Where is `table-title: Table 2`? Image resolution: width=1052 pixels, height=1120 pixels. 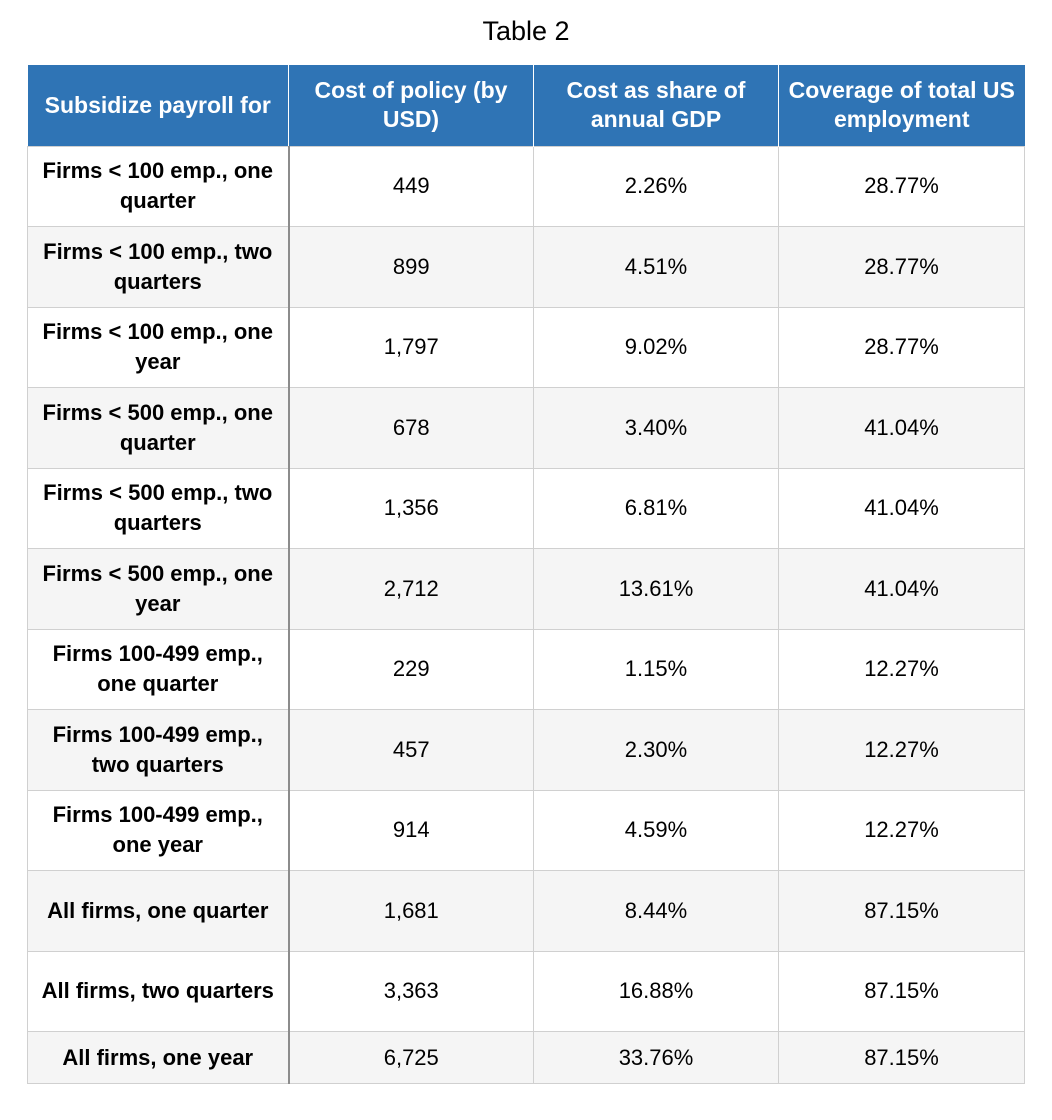
table-title: Table 2 is located at coordinates (526, 31).